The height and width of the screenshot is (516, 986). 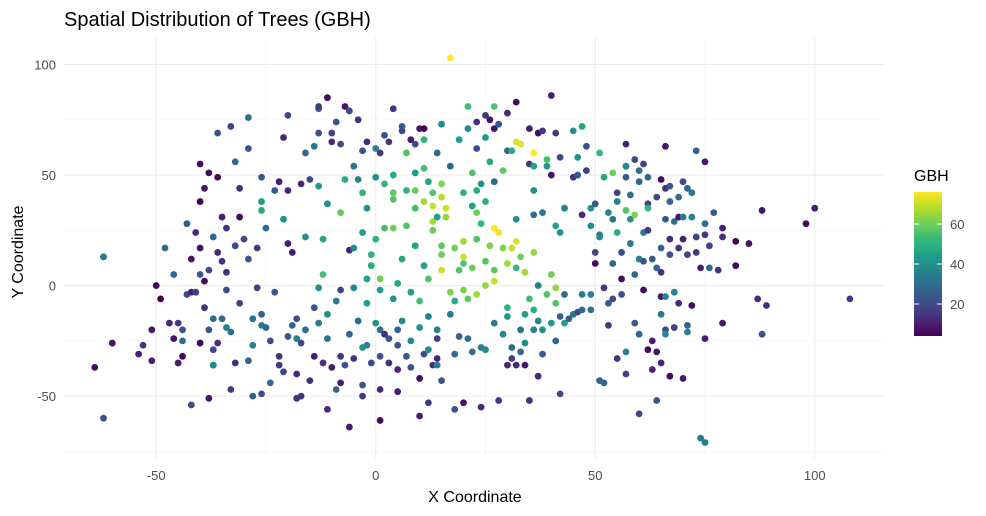 What do you see at coordinates (217, 20) in the screenshot?
I see `chart-title: Spatial Distribution of Trees (GBH)` at bounding box center [217, 20].